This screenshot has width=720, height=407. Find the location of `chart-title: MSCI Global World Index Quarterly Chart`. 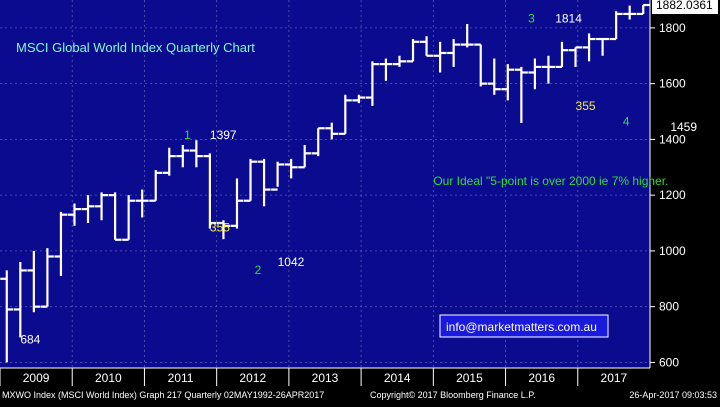

chart-title: MSCI Global World Index Quarterly Chart is located at coordinates (135, 47).